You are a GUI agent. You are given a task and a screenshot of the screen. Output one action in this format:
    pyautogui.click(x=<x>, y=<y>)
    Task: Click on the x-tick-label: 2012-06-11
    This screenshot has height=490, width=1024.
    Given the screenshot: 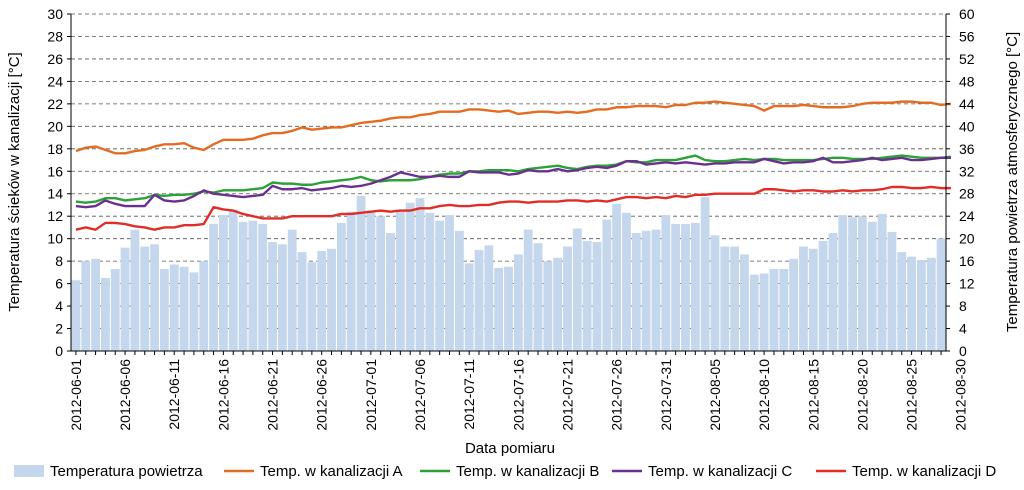 What is the action you would take?
    pyautogui.click(x=174, y=394)
    